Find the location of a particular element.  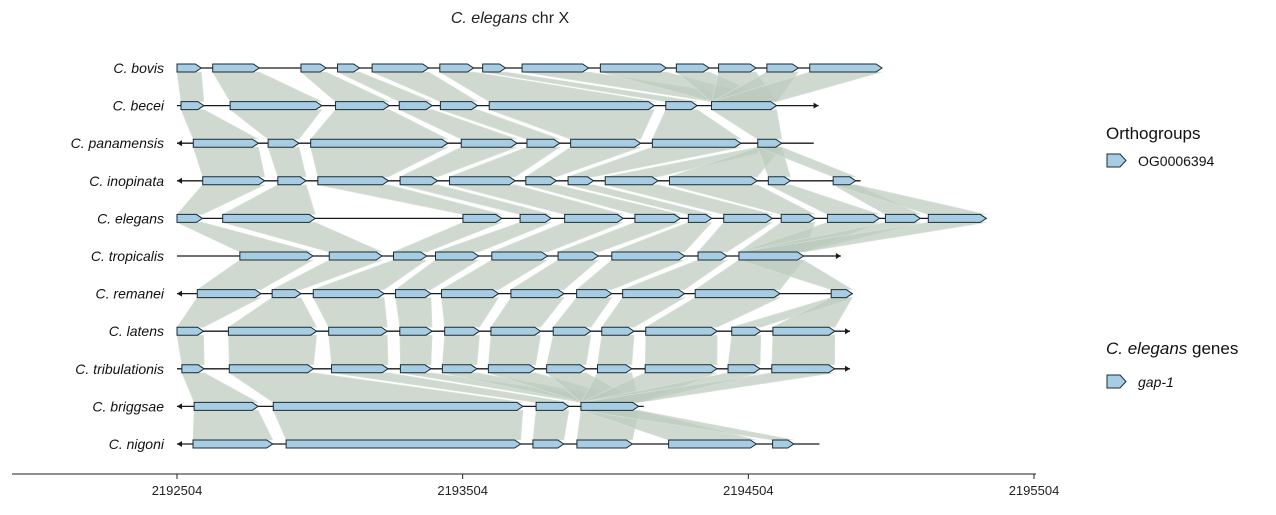

x-tick-label: 2192504 is located at coordinates (177, 490).